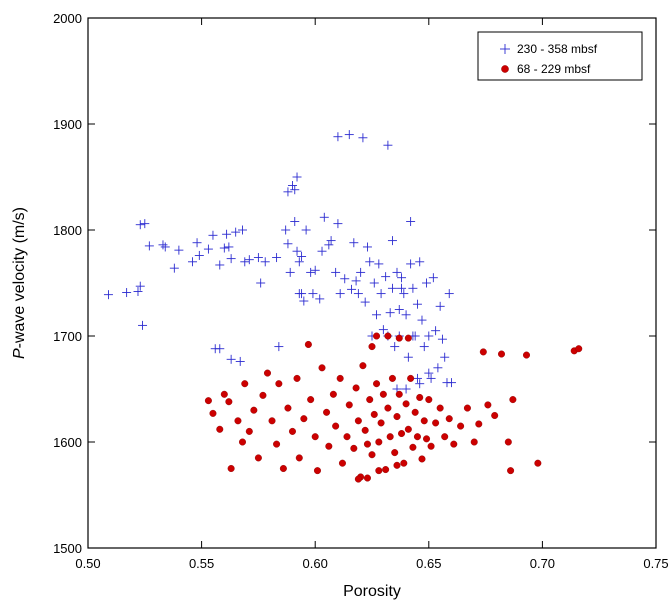 The height and width of the screenshot is (606, 672). What do you see at coordinates (19, 283) in the screenshot?
I see `y-axis-label: P-wave velocity (m/s)` at bounding box center [19, 283].